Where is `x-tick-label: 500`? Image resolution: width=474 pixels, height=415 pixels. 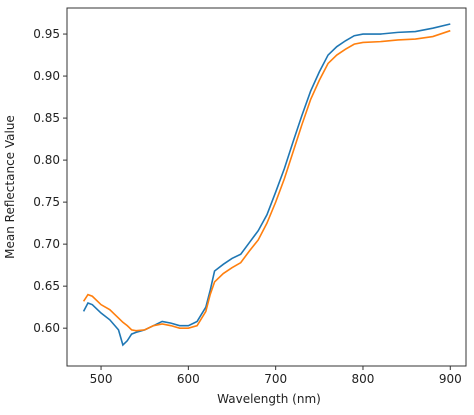
x-tick-label: 500 is located at coordinates (101, 379).